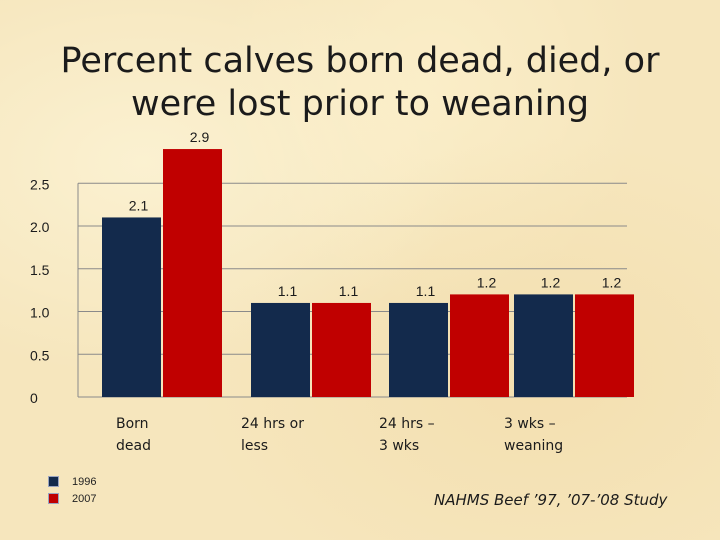 This screenshot has width=720, height=540. Describe the element at coordinates (254, 446) in the screenshot. I see `x-category-label: less` at that location.